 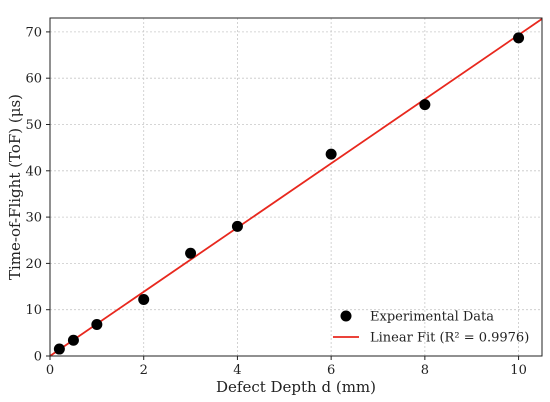 I want to click on x-tick-label: 10, so click(x=518, y=370).